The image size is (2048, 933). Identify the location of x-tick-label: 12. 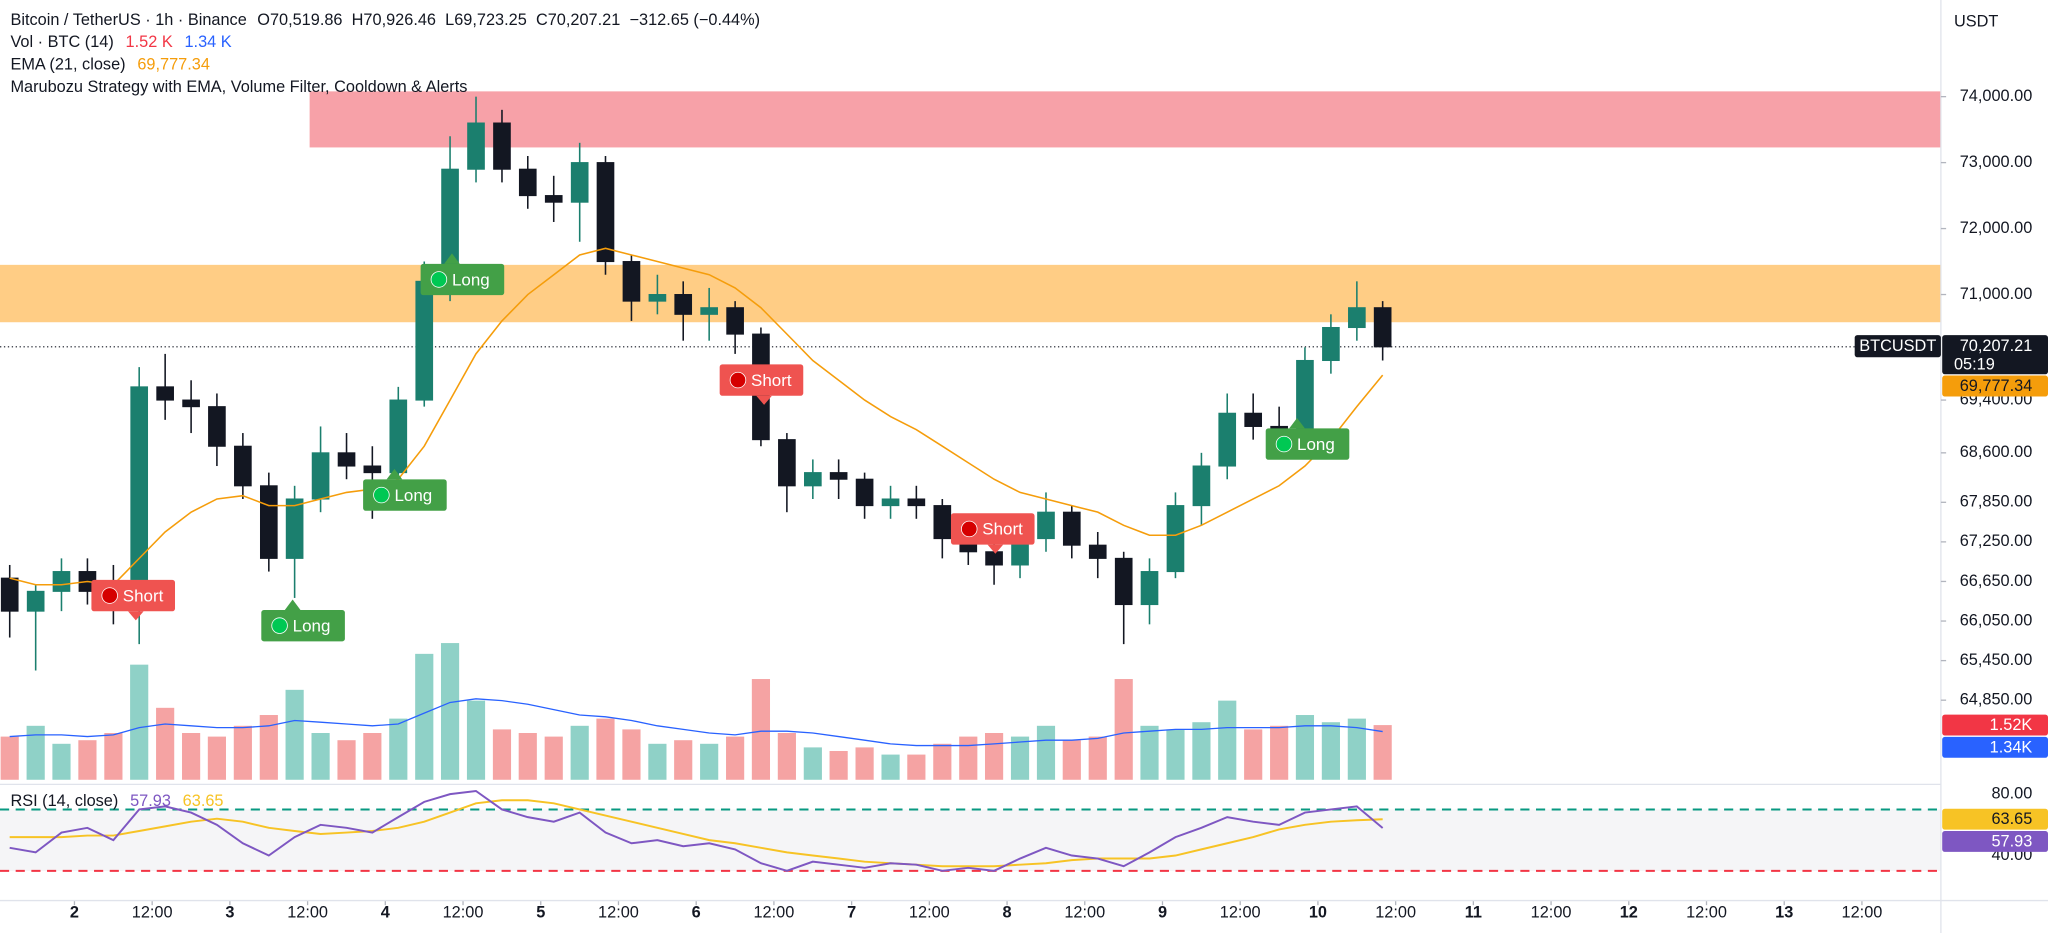
(1629, 912).